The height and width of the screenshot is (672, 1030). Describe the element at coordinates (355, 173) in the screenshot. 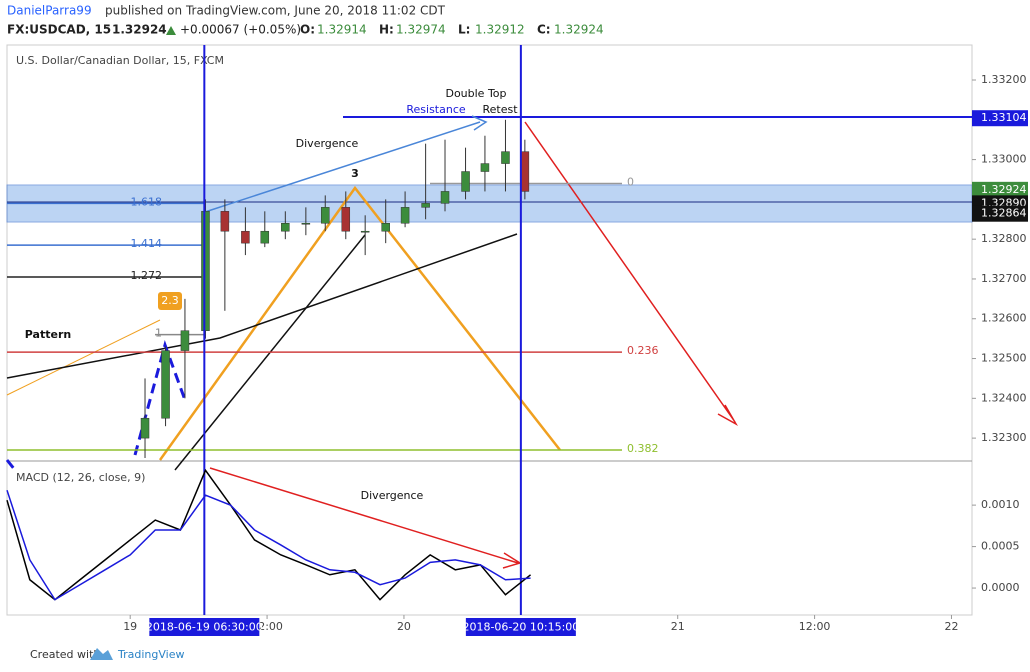

I see `annotation: 3` at that location.